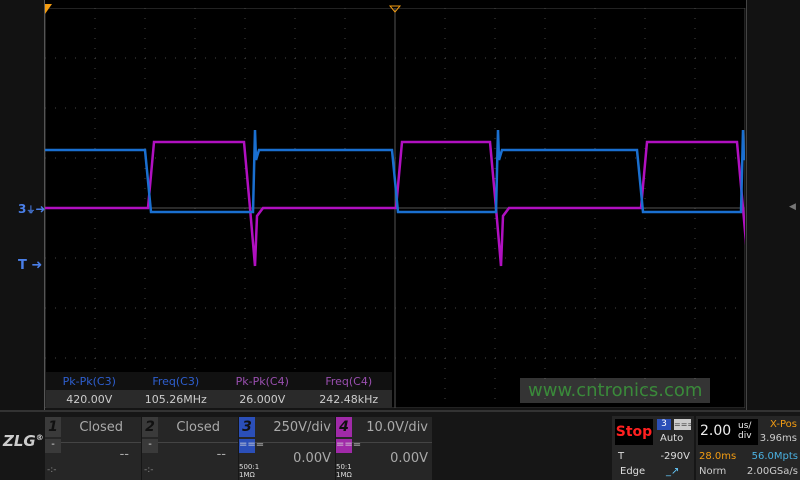 This screenshot has width=800, height=480. Describe the element at coordinates (89, 381) in the screenshot. I see `meas-header: Pk-Pk(C3)` at that location.